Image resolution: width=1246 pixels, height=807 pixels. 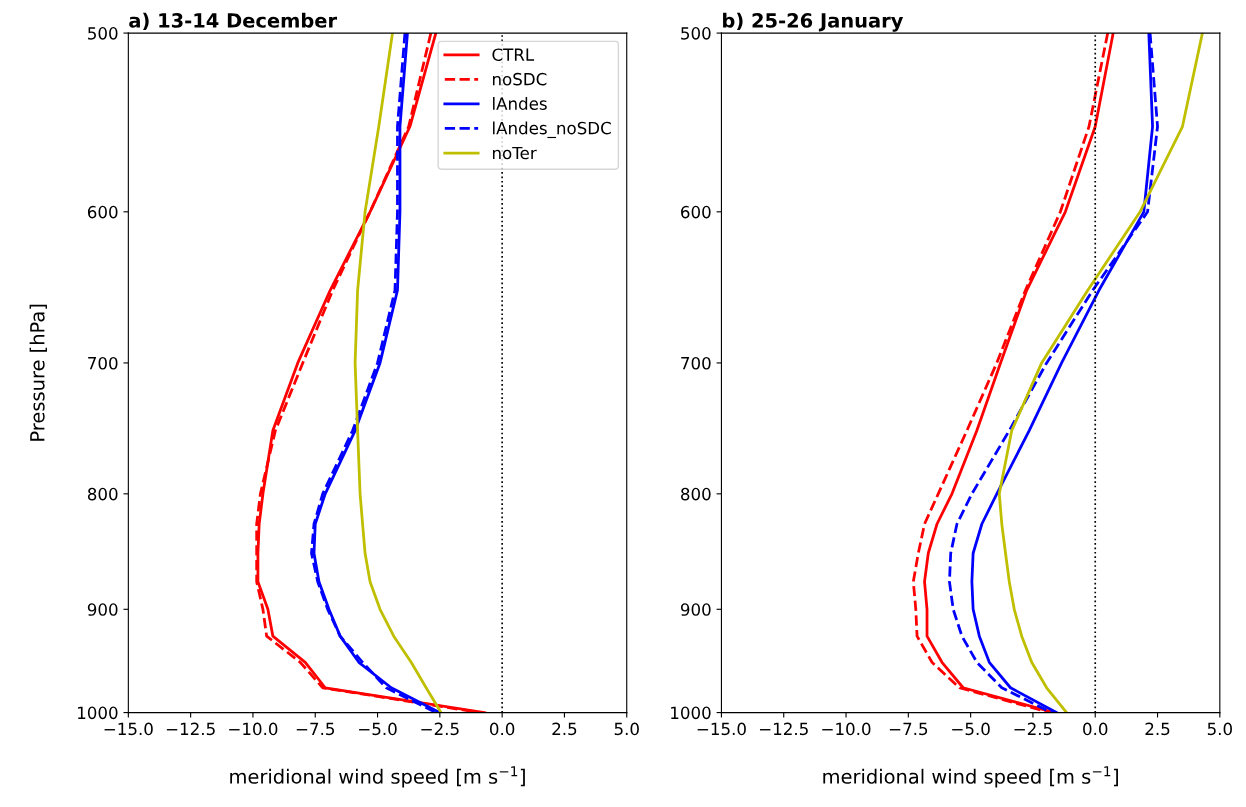 I want to click on legend-label: noSDC, so click(x=519, y=79).